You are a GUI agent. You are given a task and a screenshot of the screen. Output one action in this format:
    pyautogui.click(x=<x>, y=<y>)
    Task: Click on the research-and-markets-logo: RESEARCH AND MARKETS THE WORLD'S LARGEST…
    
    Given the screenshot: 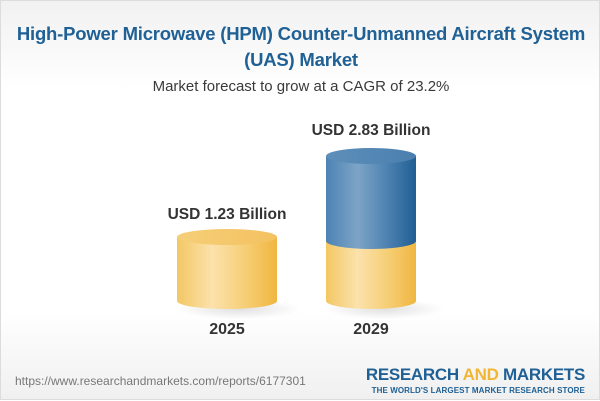 What is the action you would take?
    pyautogui.click(x=475, y=381)
    